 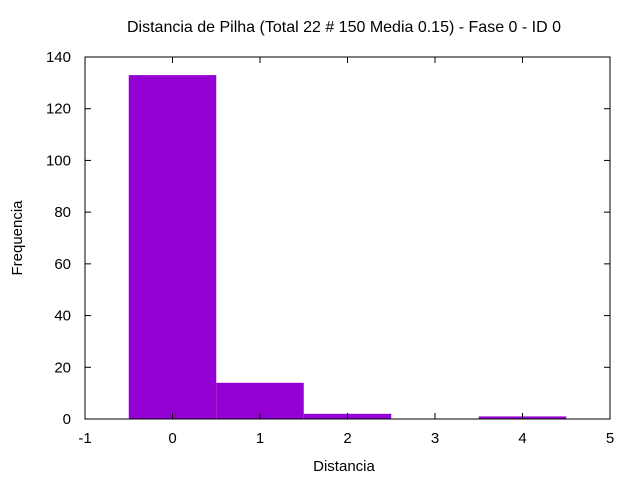 I want to click on y-tick-label: 40, so click(x=62, y=316).